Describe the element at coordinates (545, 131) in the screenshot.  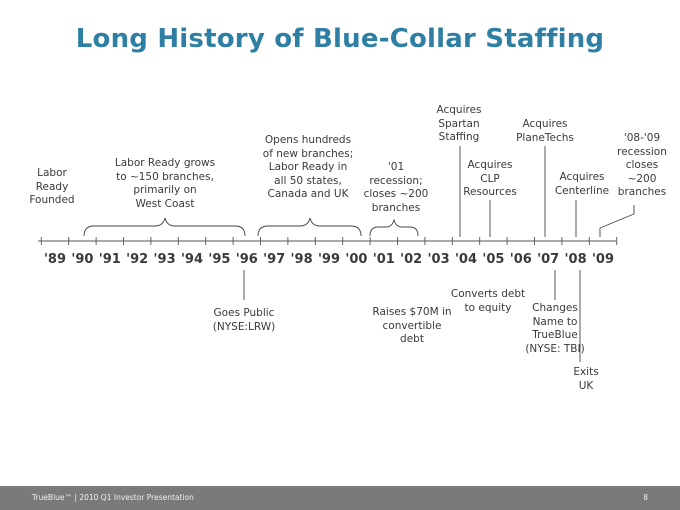
I see `event-acquires-planetechs: Acquires PlaneTechs` at that location.